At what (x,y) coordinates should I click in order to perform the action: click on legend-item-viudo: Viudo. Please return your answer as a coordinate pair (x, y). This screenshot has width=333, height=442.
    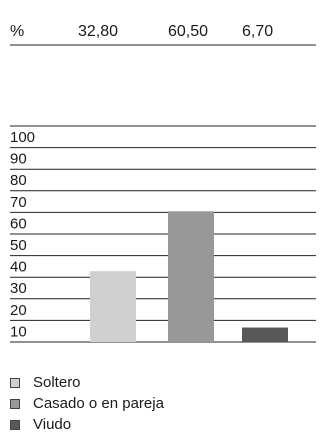
    Looking at the image, I should click on (87, 424).